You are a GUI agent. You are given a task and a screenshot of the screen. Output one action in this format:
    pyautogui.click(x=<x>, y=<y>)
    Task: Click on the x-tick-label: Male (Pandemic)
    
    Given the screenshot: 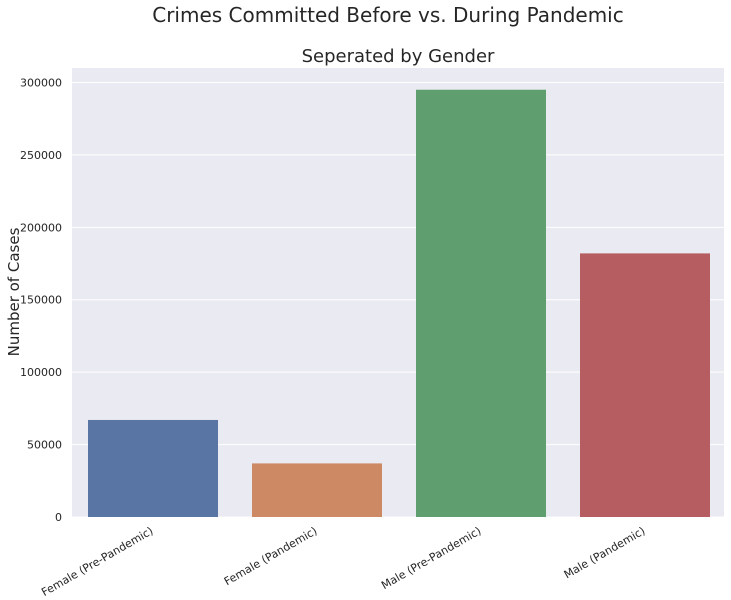 What is the action you would take?
    pyautogui.click(x=605, y=552)
    